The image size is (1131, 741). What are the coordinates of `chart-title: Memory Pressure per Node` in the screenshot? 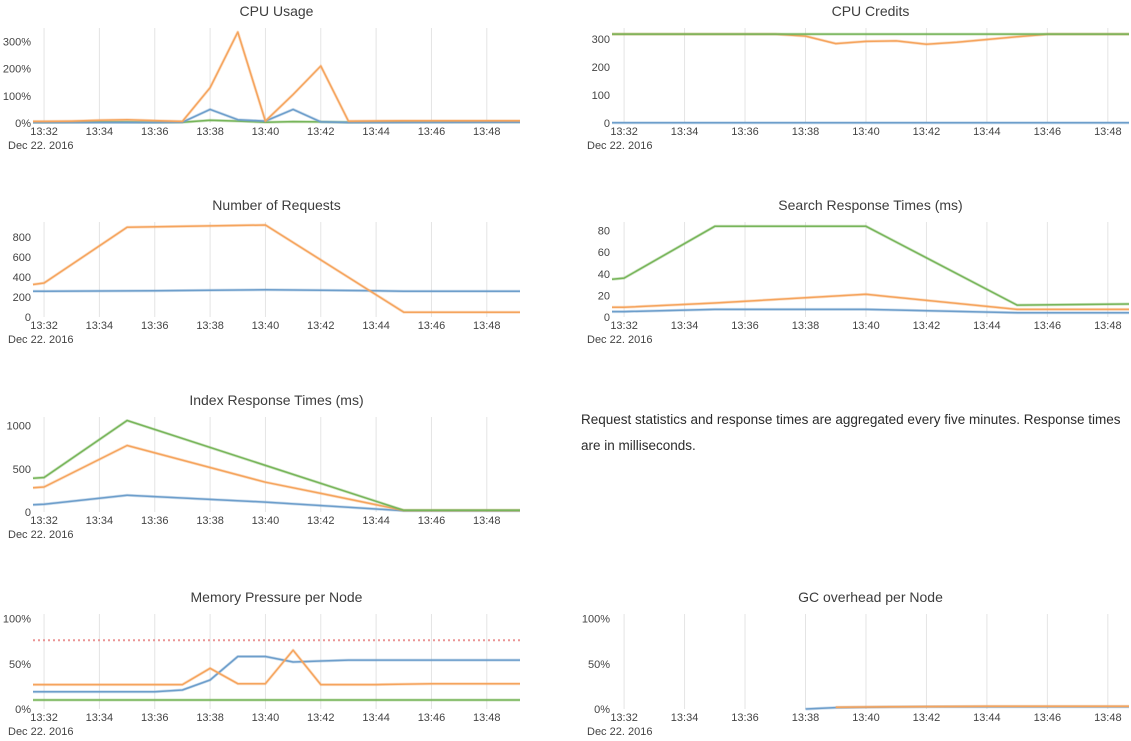 It's located at (276, 597).